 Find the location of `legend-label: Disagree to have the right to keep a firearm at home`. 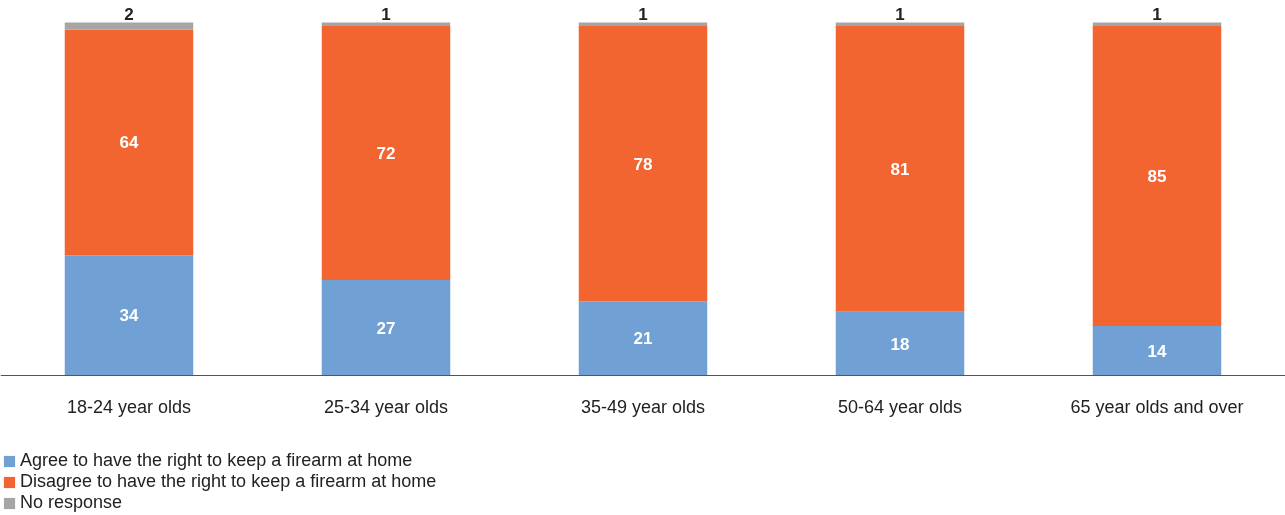

legend-label: Disagree to have the right to keep a firearm at home is located at coordinates (228, 481).